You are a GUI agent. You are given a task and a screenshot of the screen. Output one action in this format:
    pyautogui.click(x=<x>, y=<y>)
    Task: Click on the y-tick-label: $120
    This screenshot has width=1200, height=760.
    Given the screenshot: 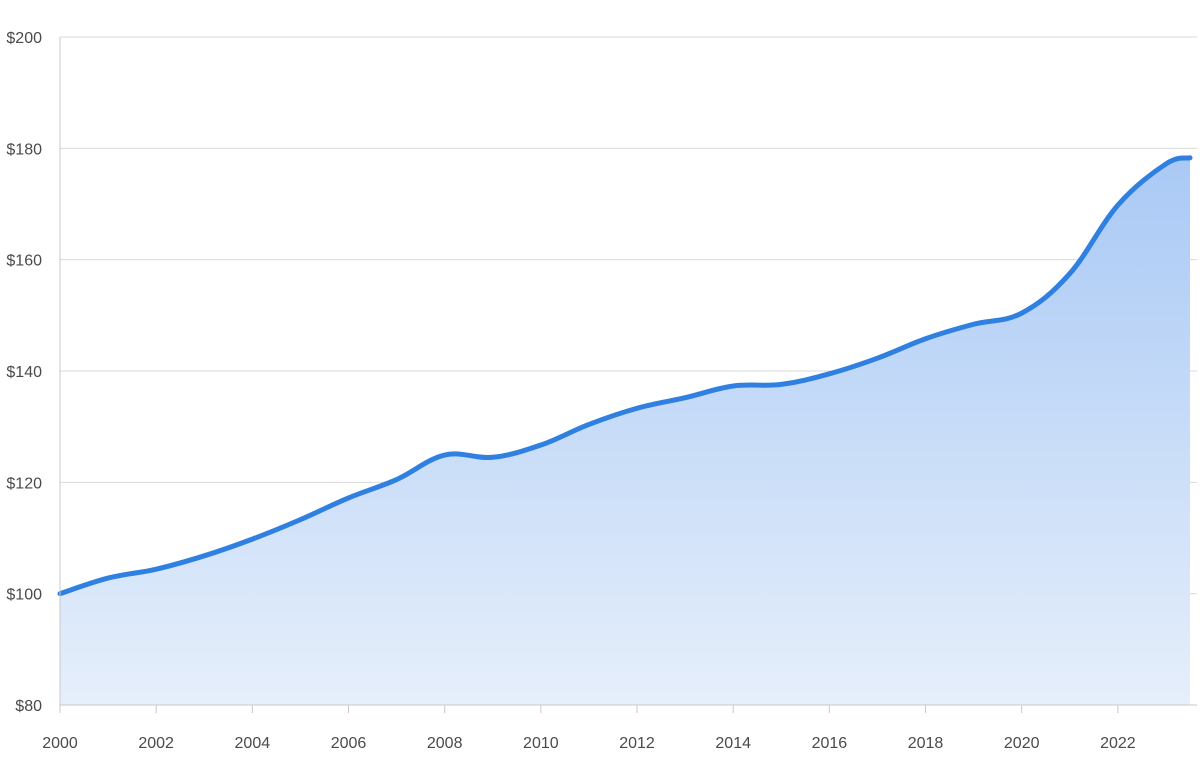 What is the action you would take?
    pyautogui.click(x=24, y=483)
    